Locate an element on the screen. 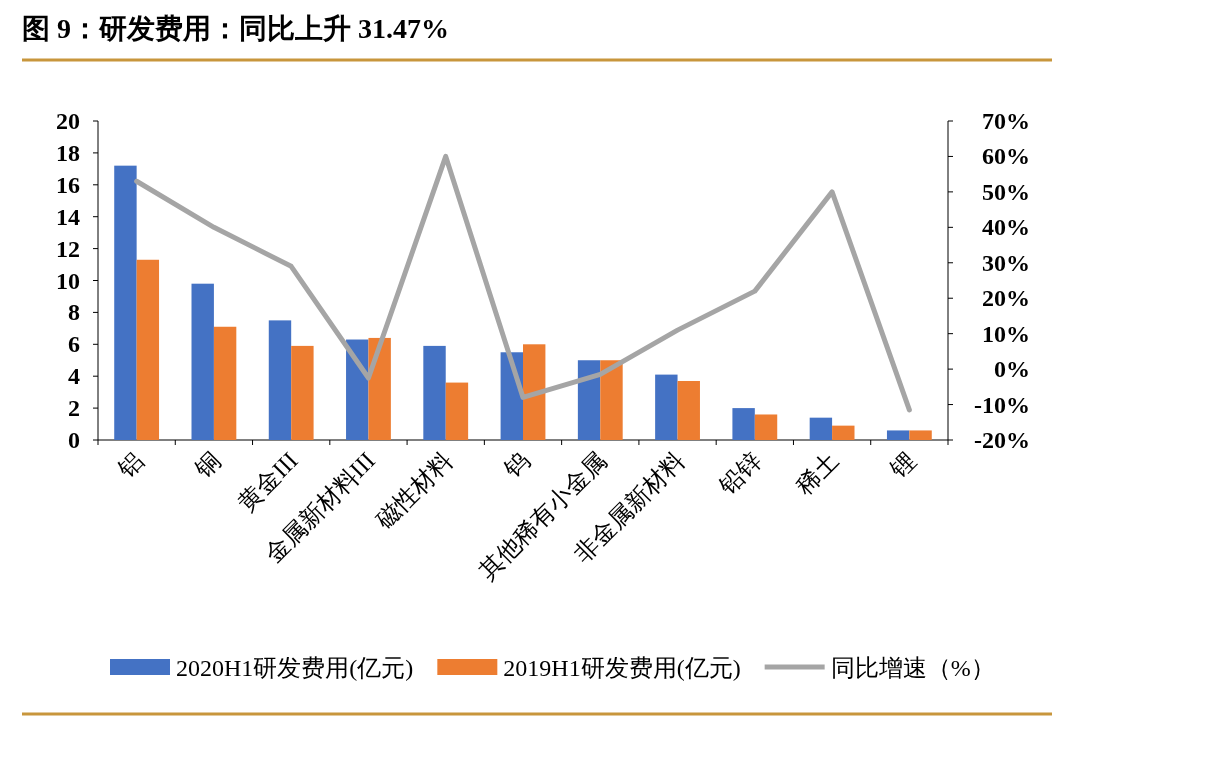 The height and width of the screenshot is (780, 1206). y2-tick-label: 10% is located at coordinates (1006, 333).